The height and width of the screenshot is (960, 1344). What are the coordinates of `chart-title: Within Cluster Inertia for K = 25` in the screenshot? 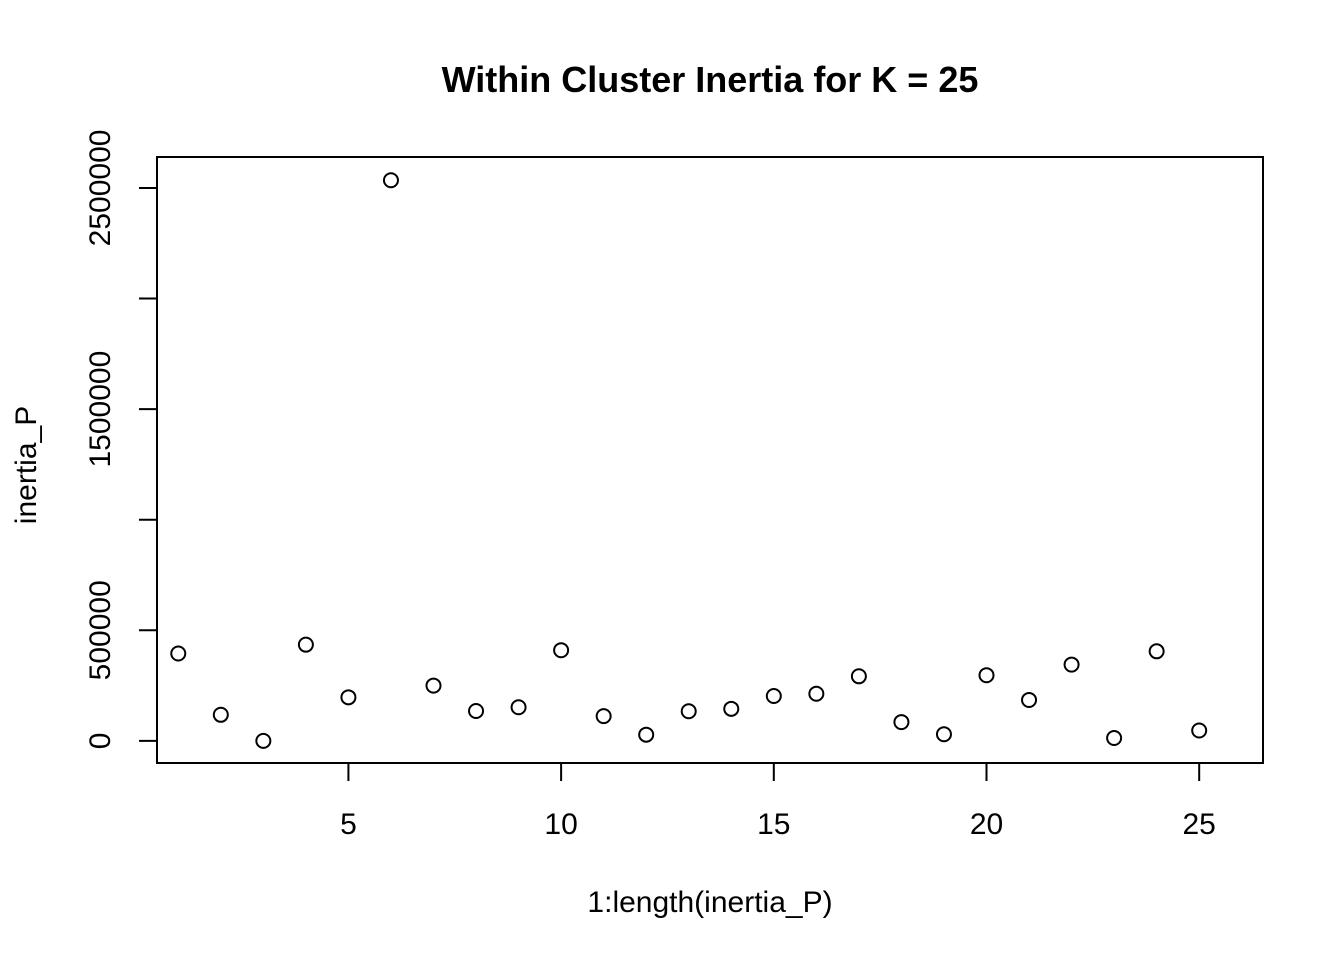 It's located at (710, 79).